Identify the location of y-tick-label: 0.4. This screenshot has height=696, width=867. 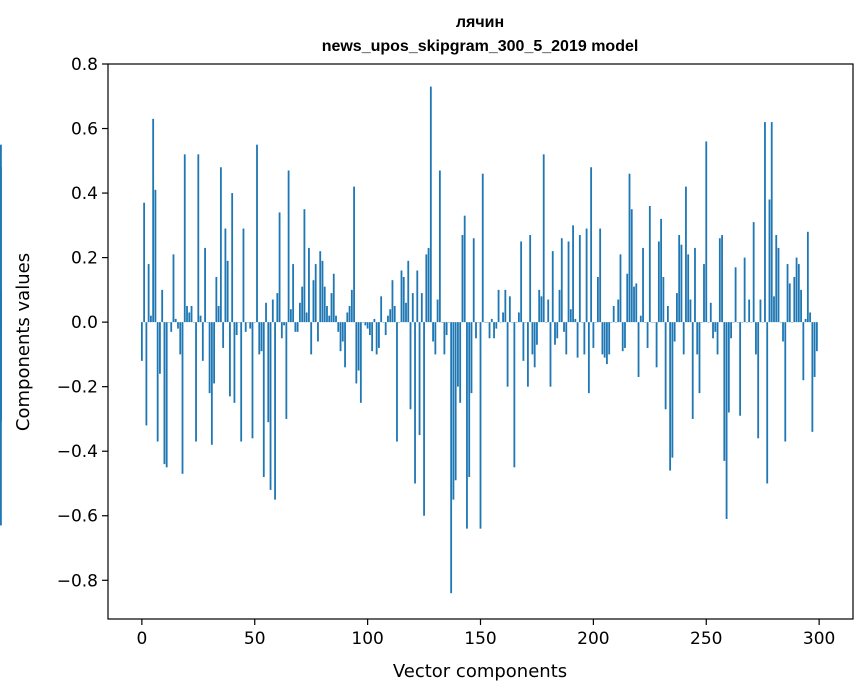
(84, 194).